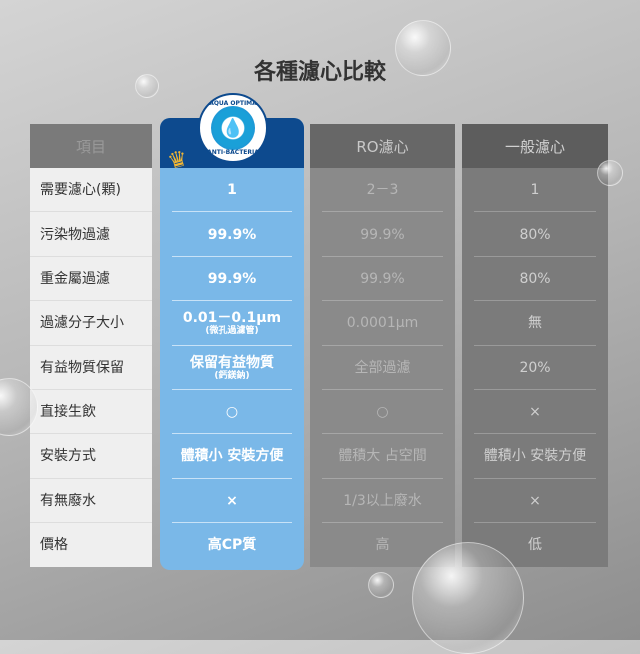 The height and width of the screenshot is (654, 640). I want to click on cell-value: 0.01－0.1μm, so click(232, 318).